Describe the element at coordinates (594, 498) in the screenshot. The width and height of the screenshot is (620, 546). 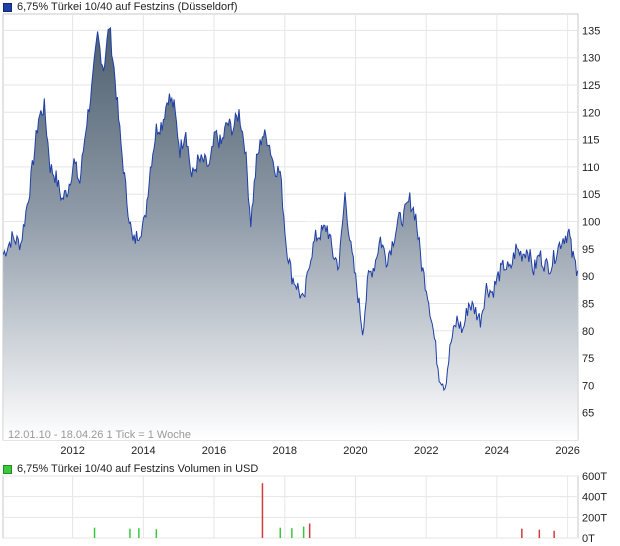
I see `volume-y-tick-label: 400T` at that location.